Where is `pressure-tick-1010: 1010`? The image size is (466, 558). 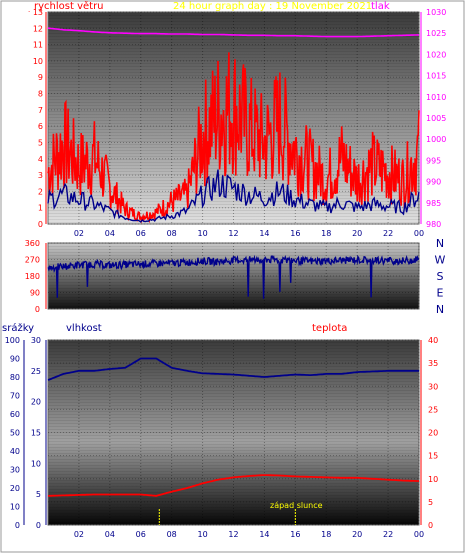 pressure-tick-1010: 1010 is located at coordinates (436, 97).